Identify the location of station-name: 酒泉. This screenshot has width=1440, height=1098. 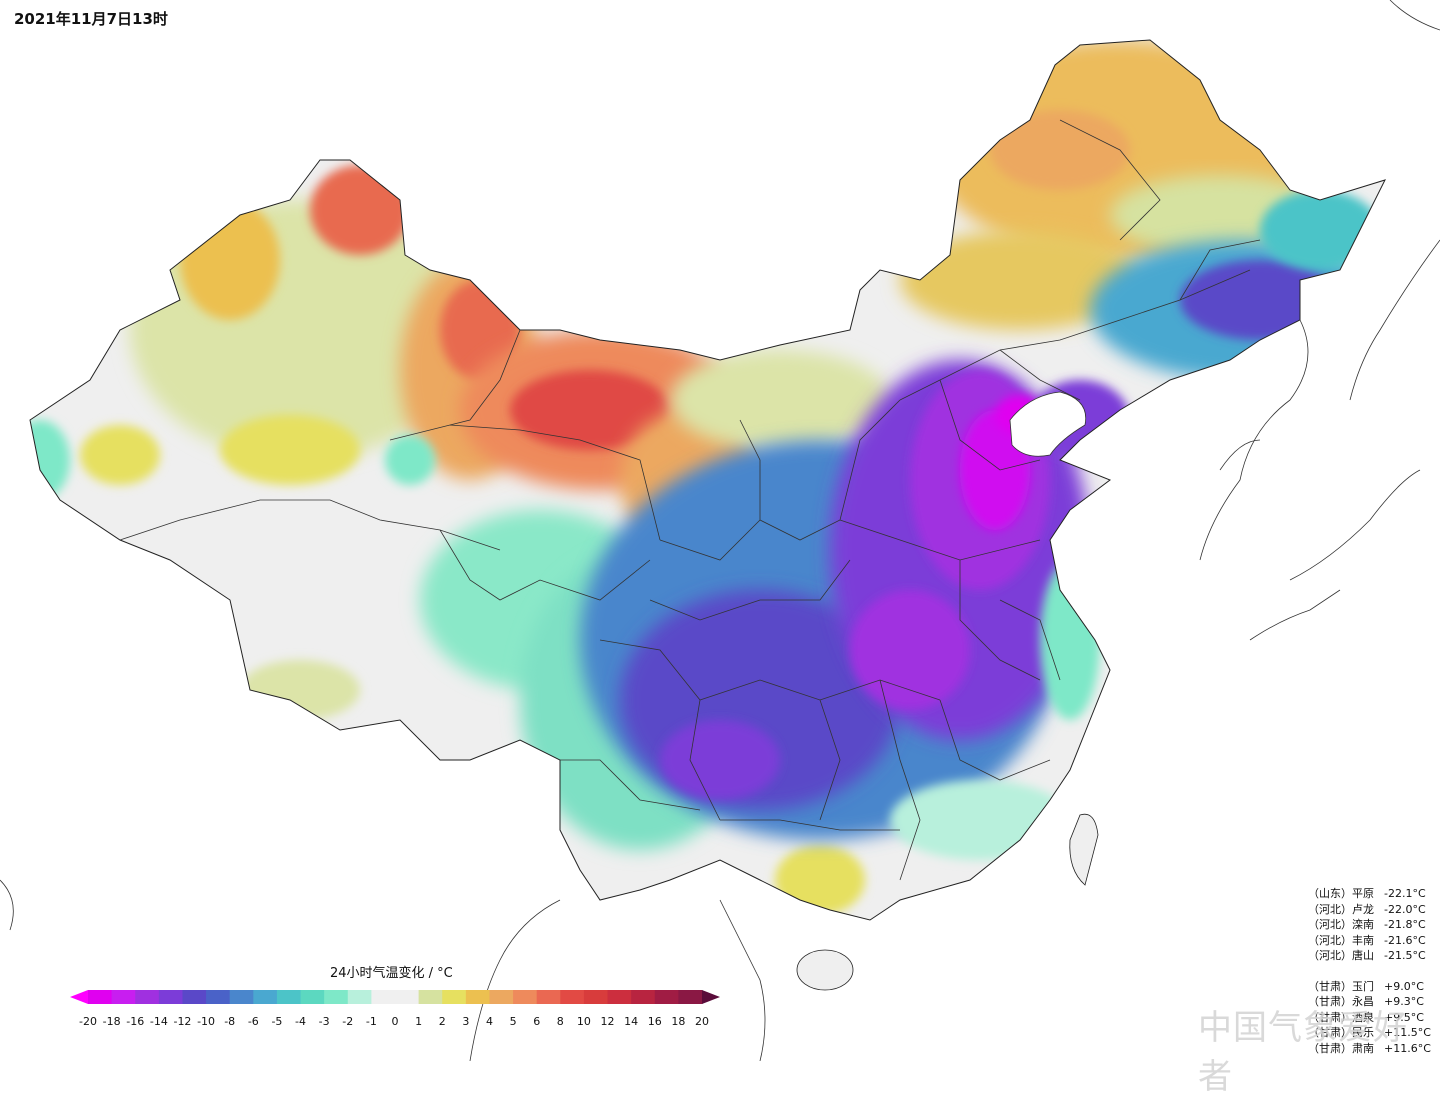
(1363, 1017).